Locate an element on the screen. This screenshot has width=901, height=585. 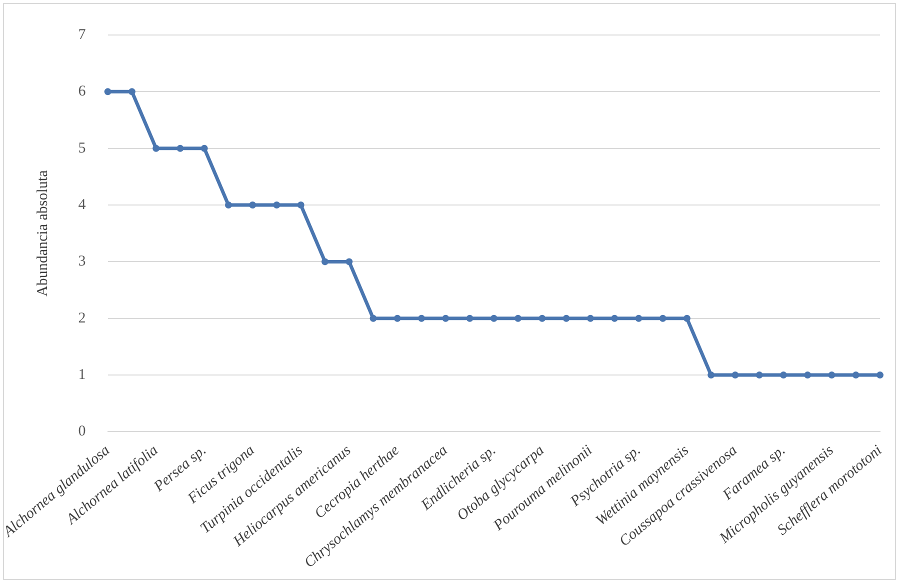
y-tick-label: 2 is located at coordinates (82, 318).